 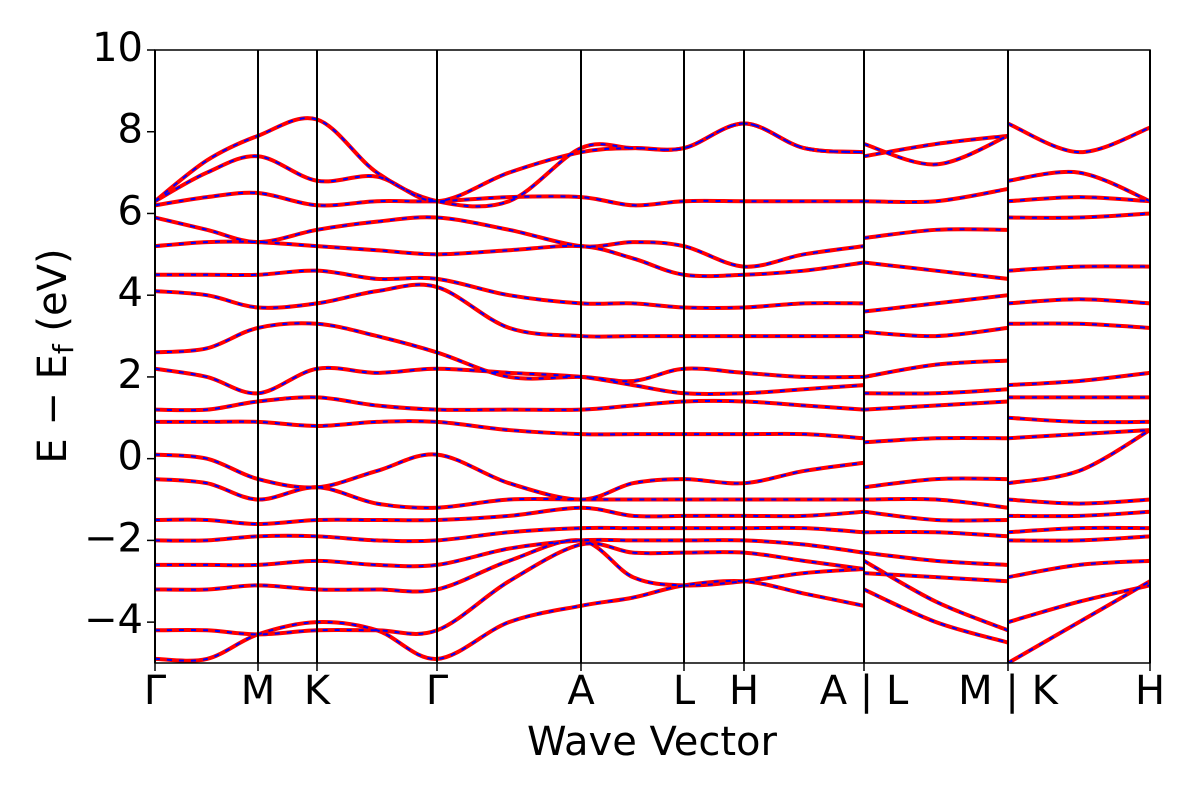 I want to click on y-tick-label: 0, so click(x=130, y=457).